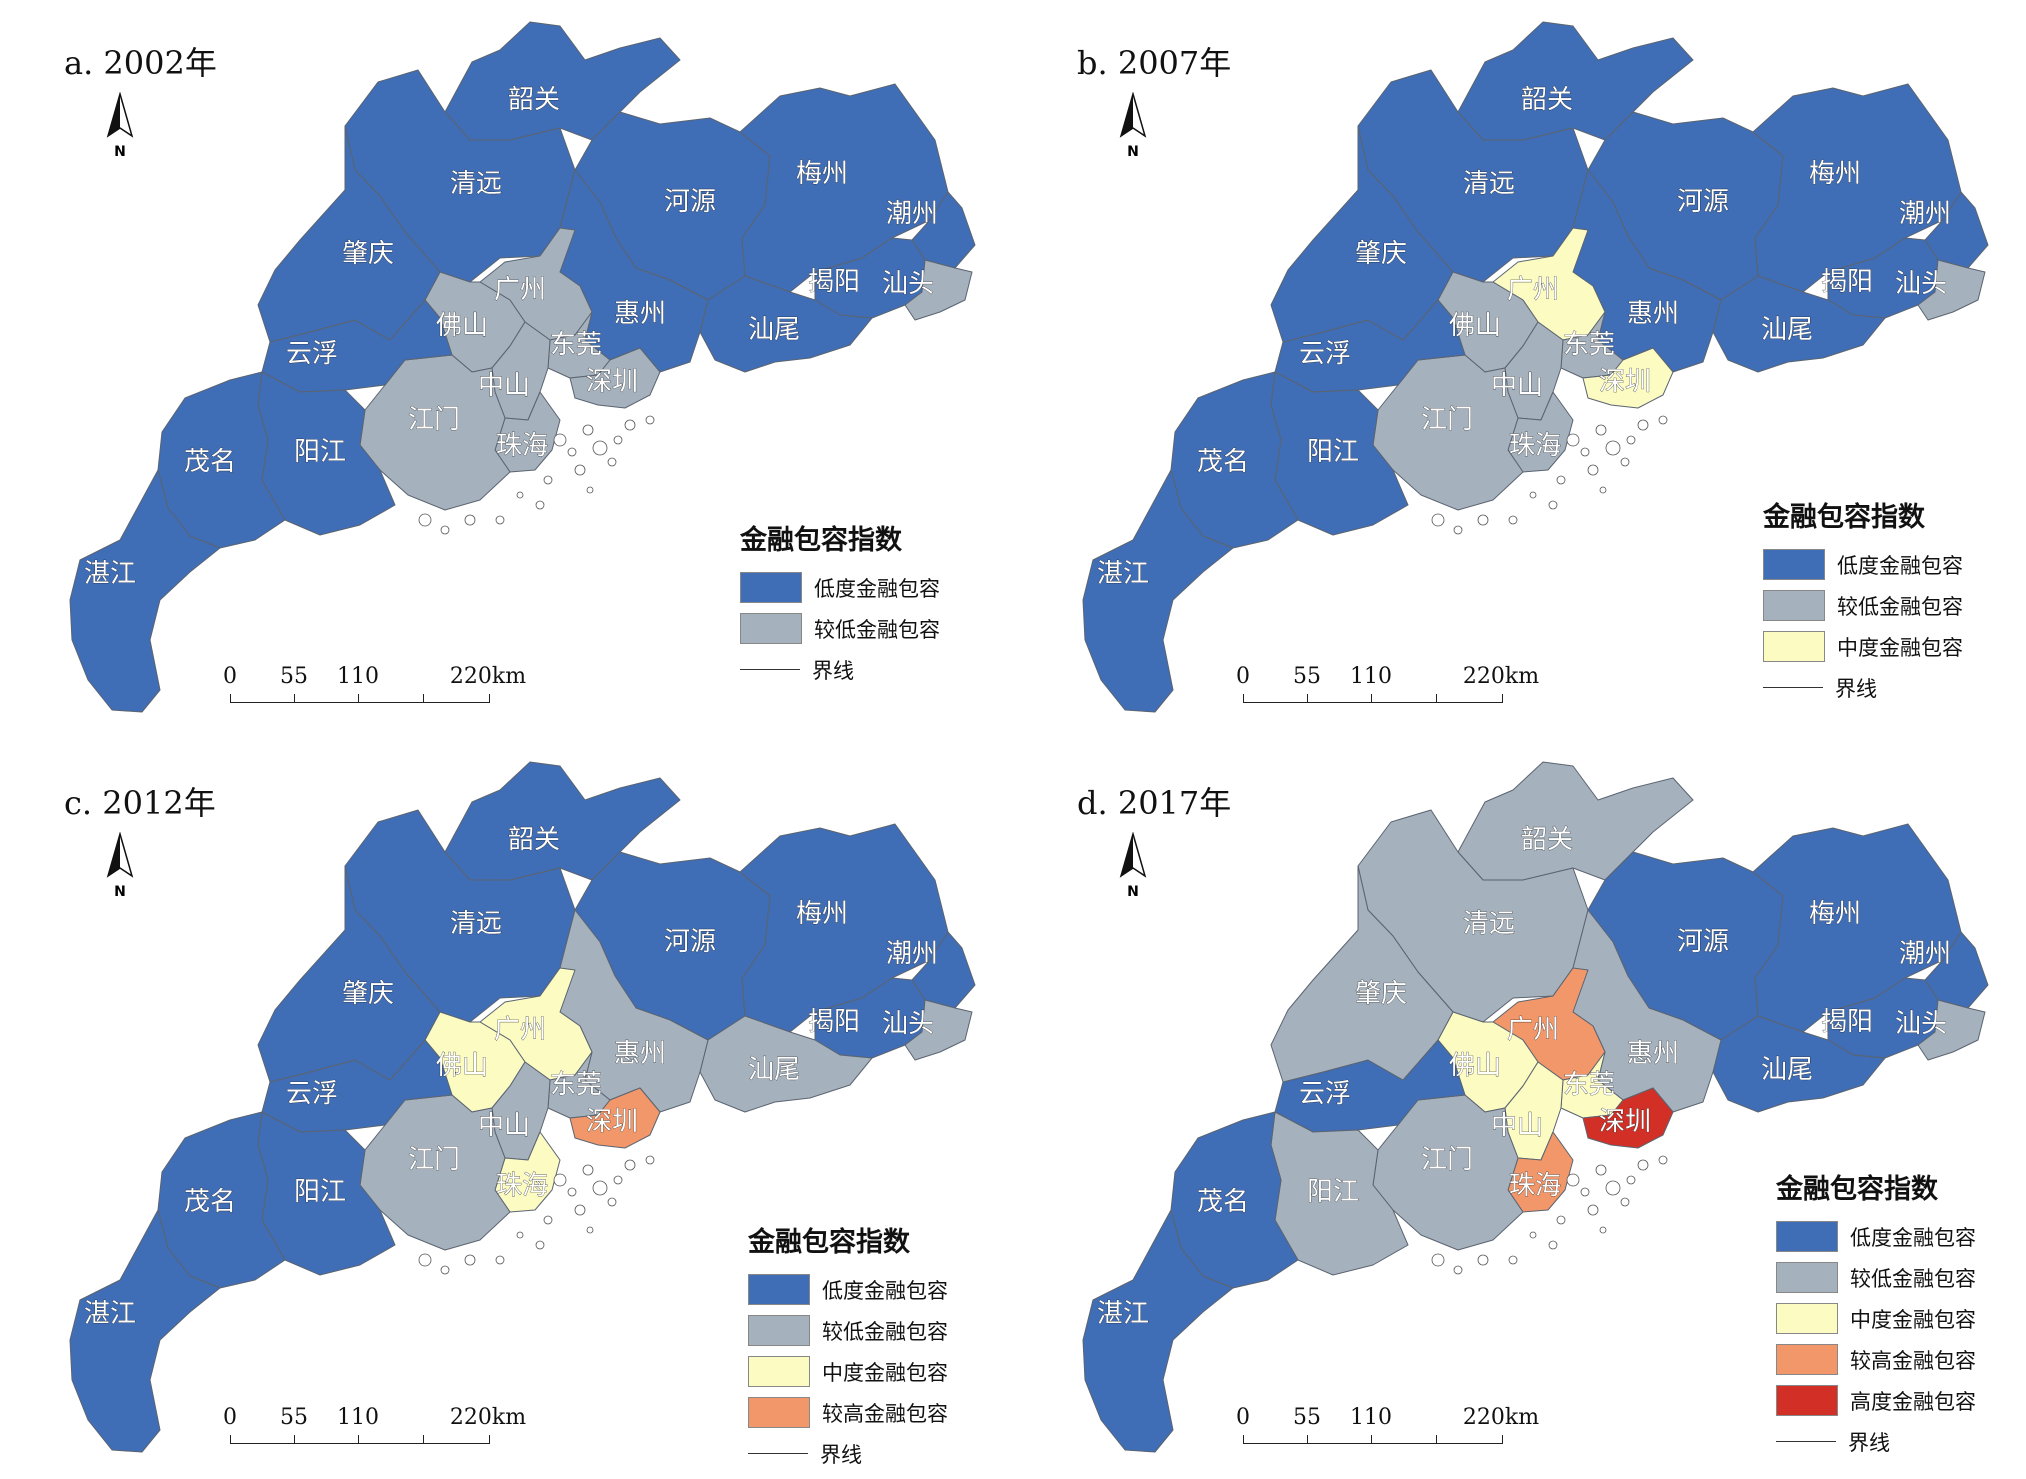  Describe the element at coordinates (1154, 63) in the screenshot. I see `panel-title: b. 2007年` at that location.